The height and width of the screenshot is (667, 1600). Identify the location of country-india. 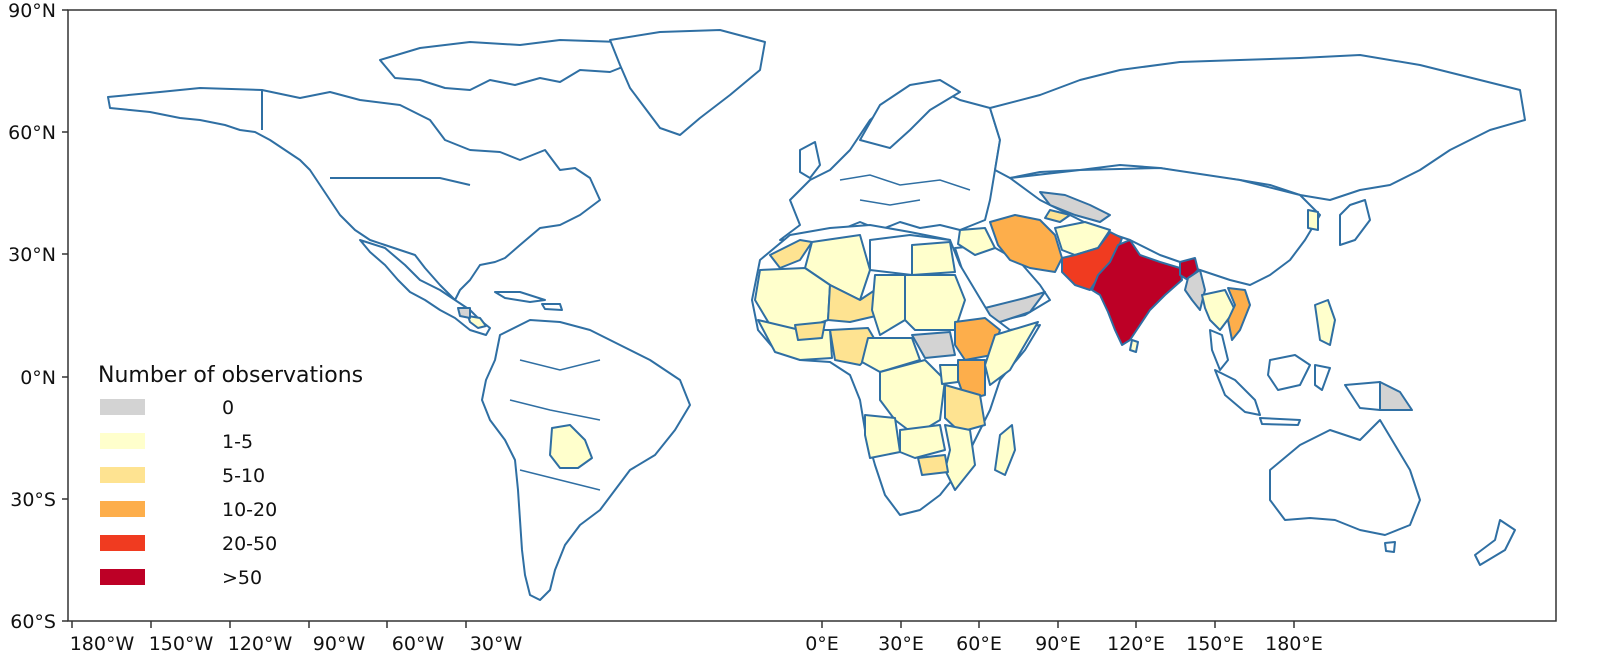
(1137, 292).